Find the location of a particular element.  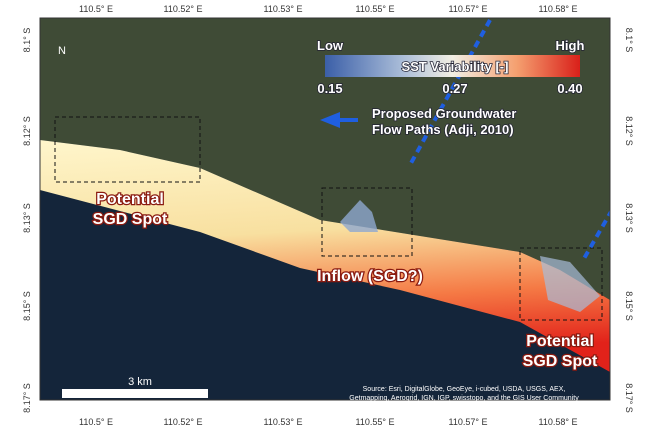

legend-arrow is located at coordinates (330, 120).